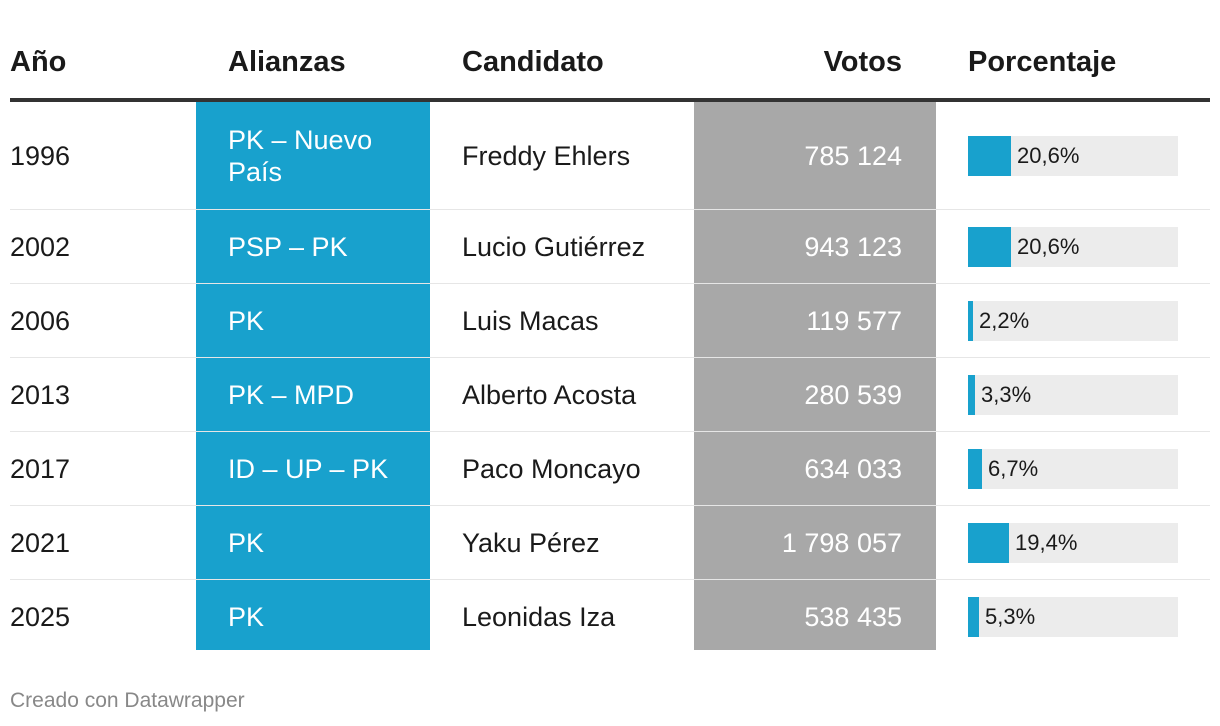 Image resolution: width=1220 pixels, height=726 pixels. What do you see at coordinates (531, 543) in the screenshot?
I see `cell-candidato: Yaku Pérez` at bounding box center [531, 543].